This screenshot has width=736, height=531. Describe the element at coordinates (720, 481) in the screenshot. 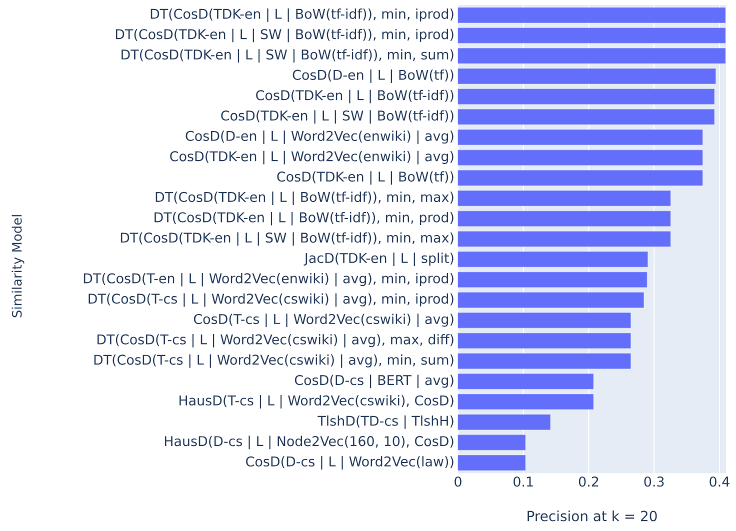

I see `x-tick-label: 0.4` at that location.